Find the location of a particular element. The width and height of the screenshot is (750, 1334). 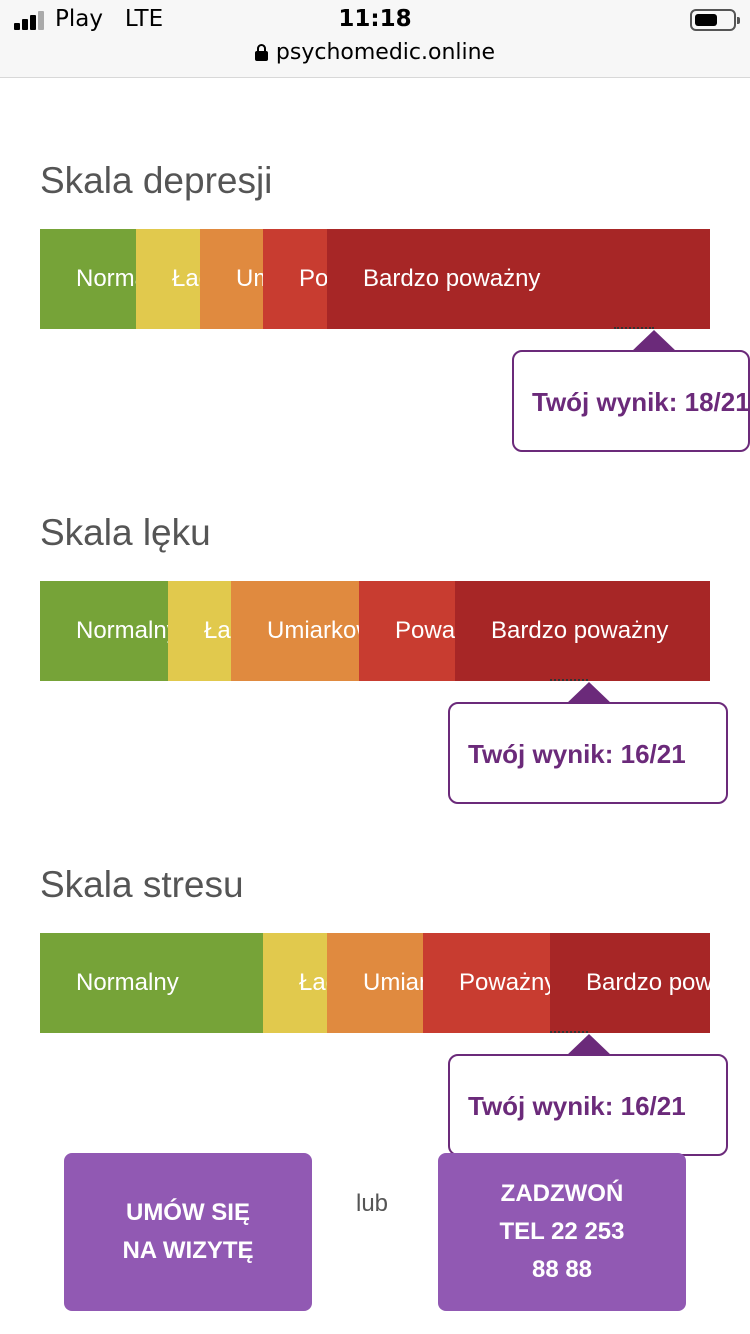

url-text: psychomedic.online is located at coordinates (385, 52).